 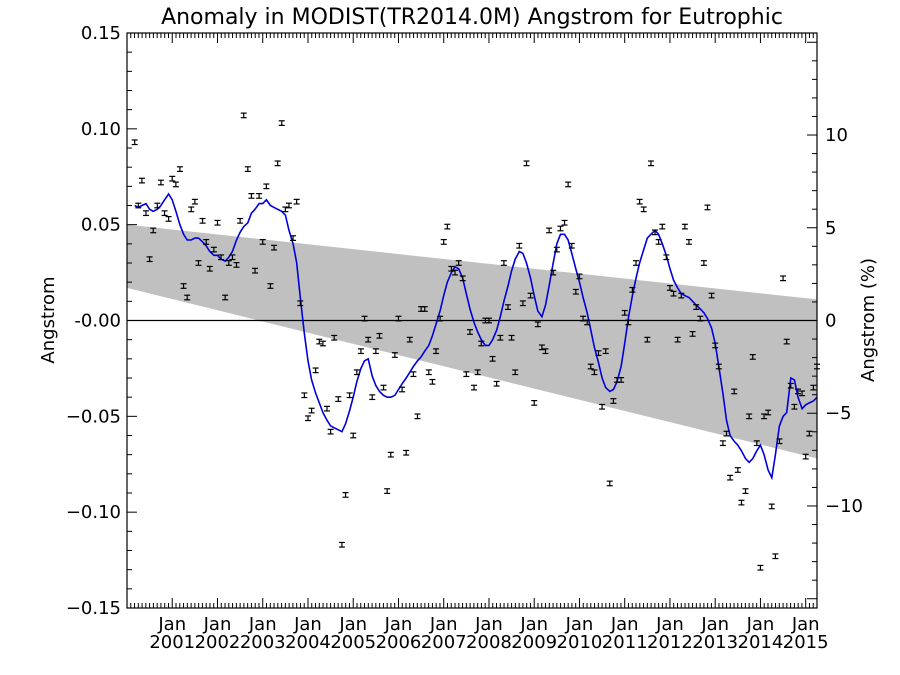 What do you see at coordinates (93, 608) in the screenshot?
I see `y-tick-label-left: −0.15` at bounding box center [93, 608].